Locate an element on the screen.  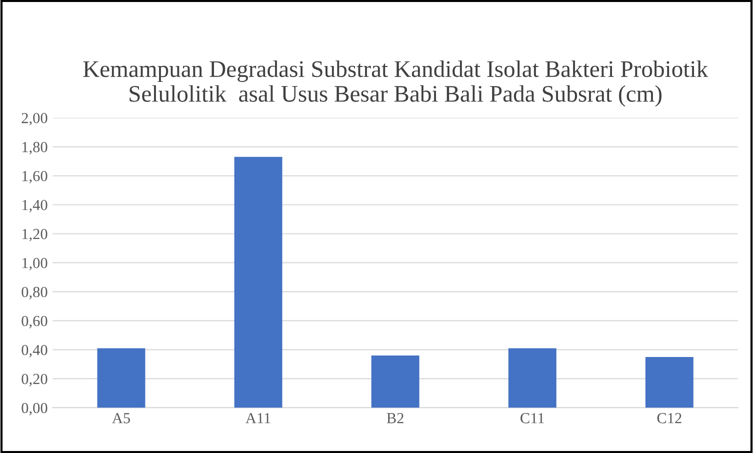
y-tick-label: 0,40 is located at coordinates (35, 351).